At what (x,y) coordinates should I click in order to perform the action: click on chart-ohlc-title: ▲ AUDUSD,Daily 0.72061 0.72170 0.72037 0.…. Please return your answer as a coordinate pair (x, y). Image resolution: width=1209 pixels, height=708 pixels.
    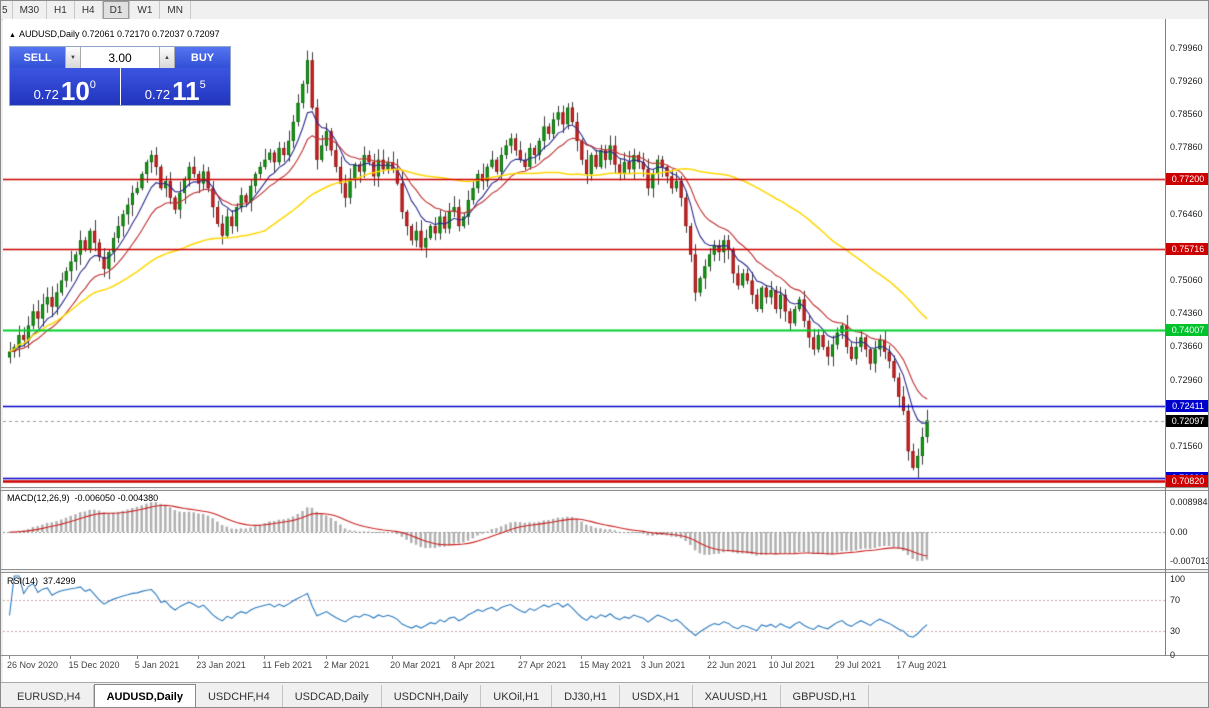
    Looking at the image, I should click on (114, 34).